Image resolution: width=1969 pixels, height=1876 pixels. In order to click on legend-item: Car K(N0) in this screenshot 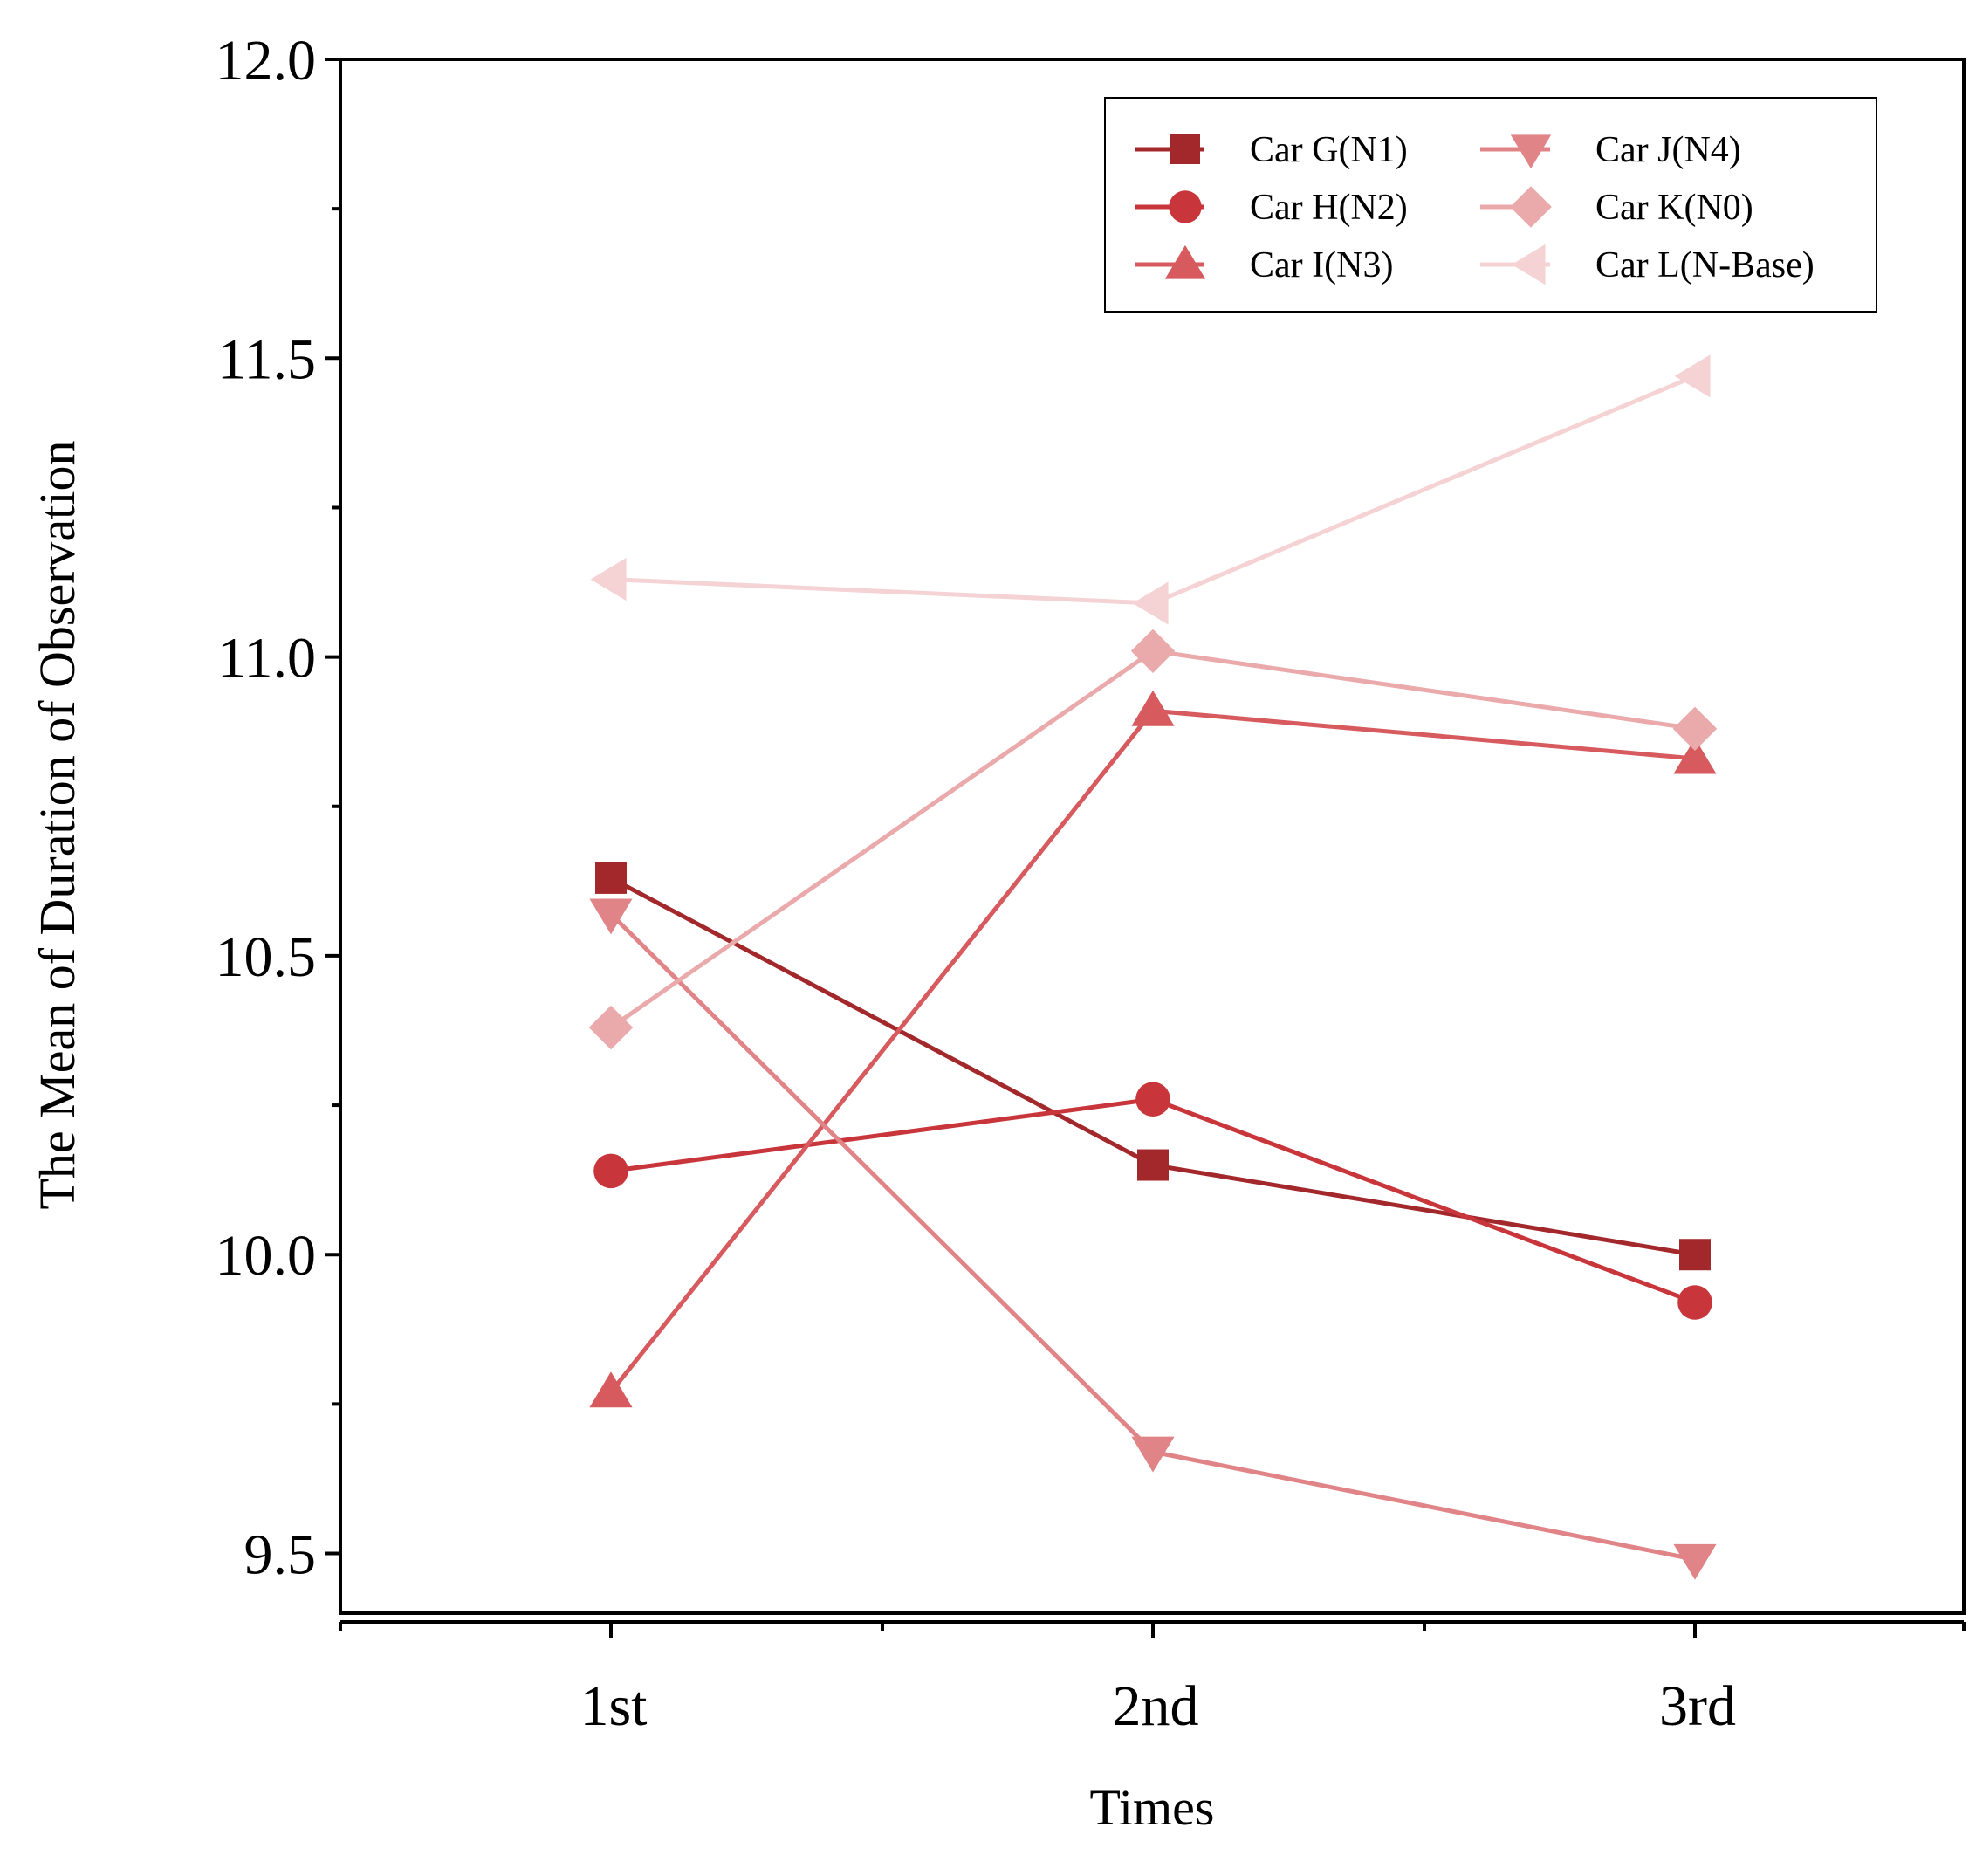, I will do `click(1616, 207)`.